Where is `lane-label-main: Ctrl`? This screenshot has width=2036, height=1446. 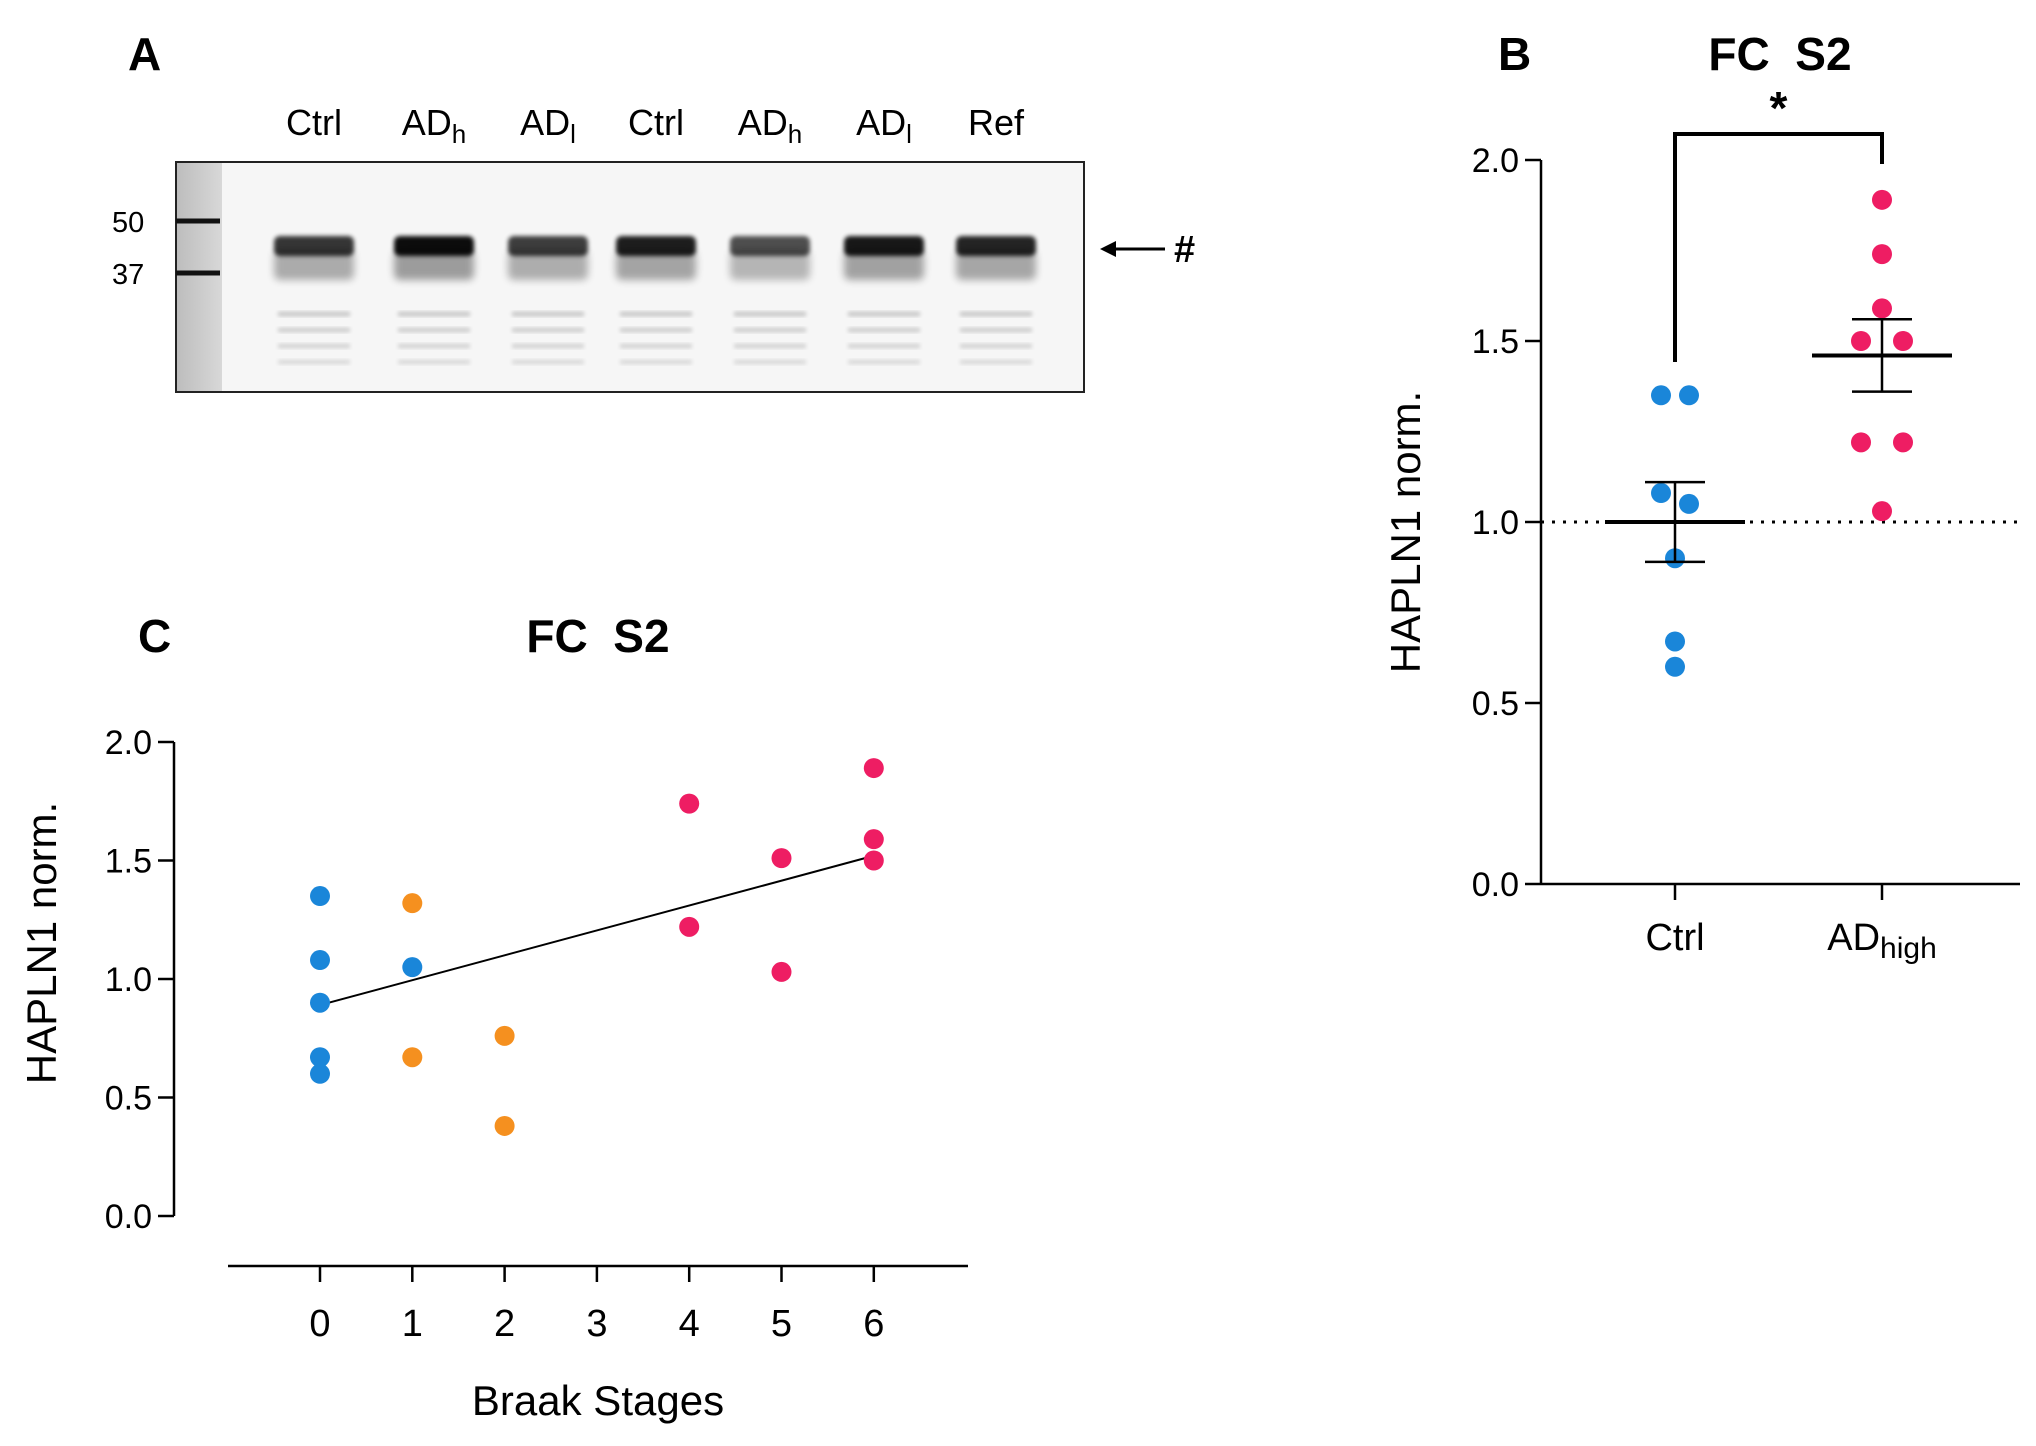 lane-label-main: Ctrl is located at coordinates (656, 122).